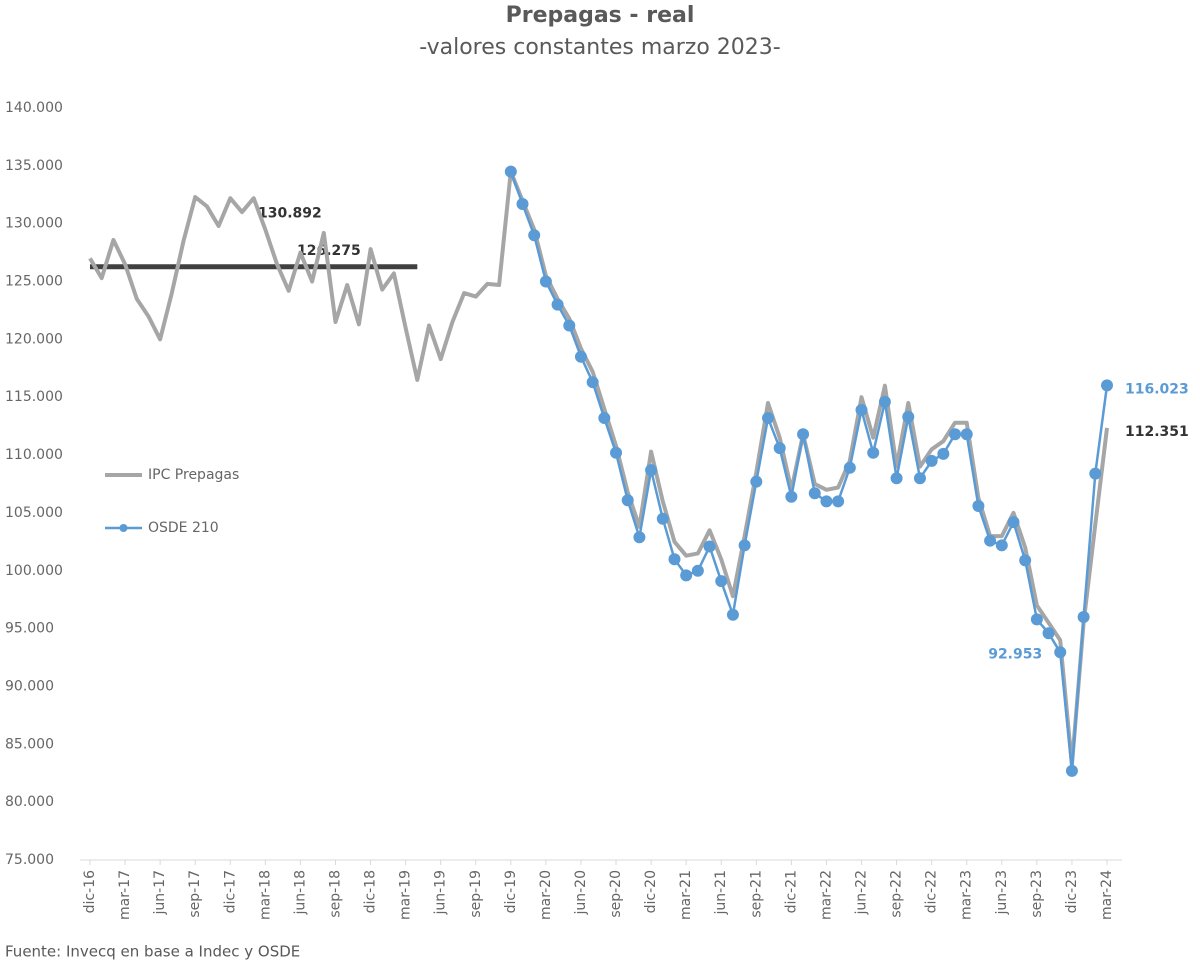 This screenshot has width=1200, height=972. Describe the element at coordinates (29, 629) in the screenshot. I see `y-tick-label: 95.000` at that location.